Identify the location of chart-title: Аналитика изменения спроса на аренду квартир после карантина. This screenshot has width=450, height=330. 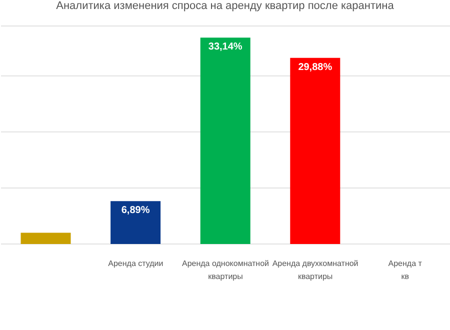
(225, 6).